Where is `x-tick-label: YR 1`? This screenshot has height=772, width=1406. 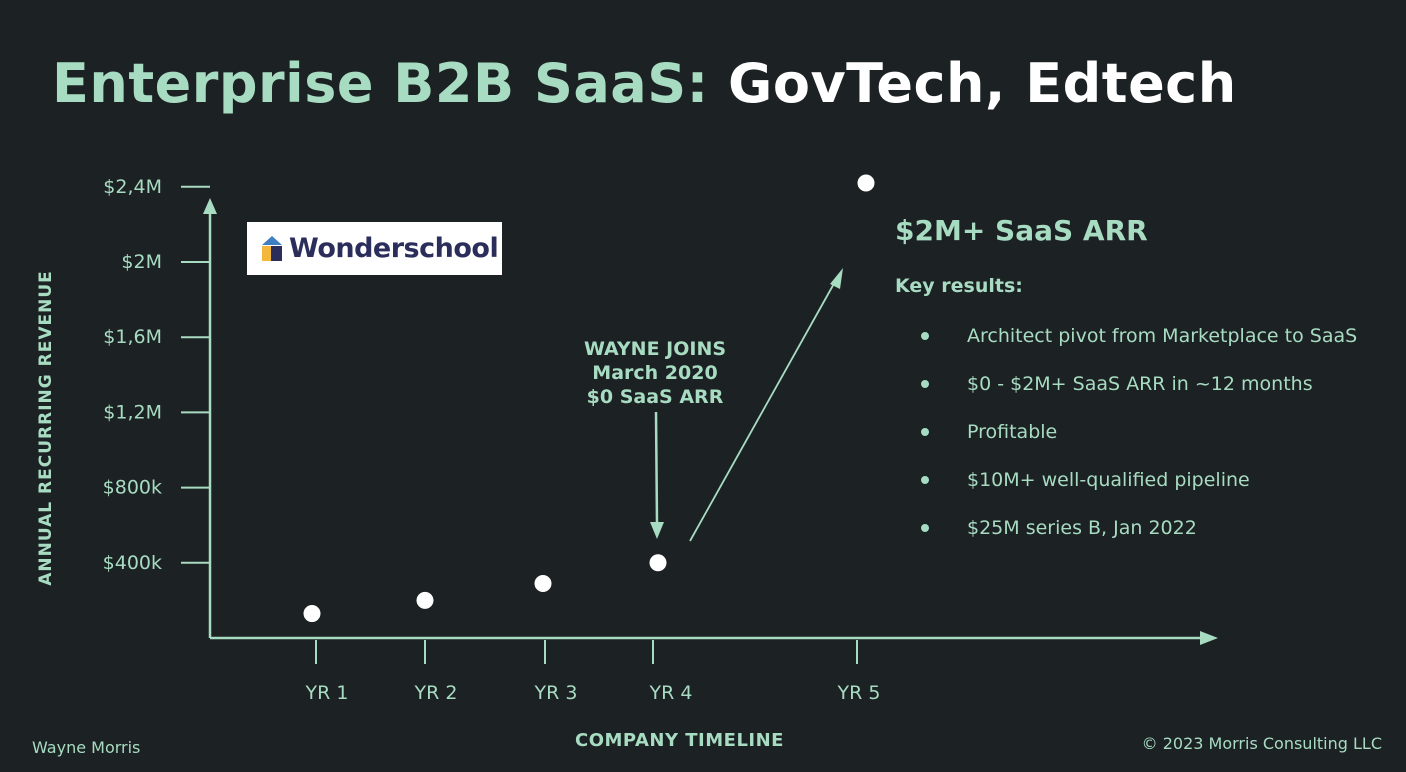 x-tick-label: YR 1 is located at coordinates (327, 693).